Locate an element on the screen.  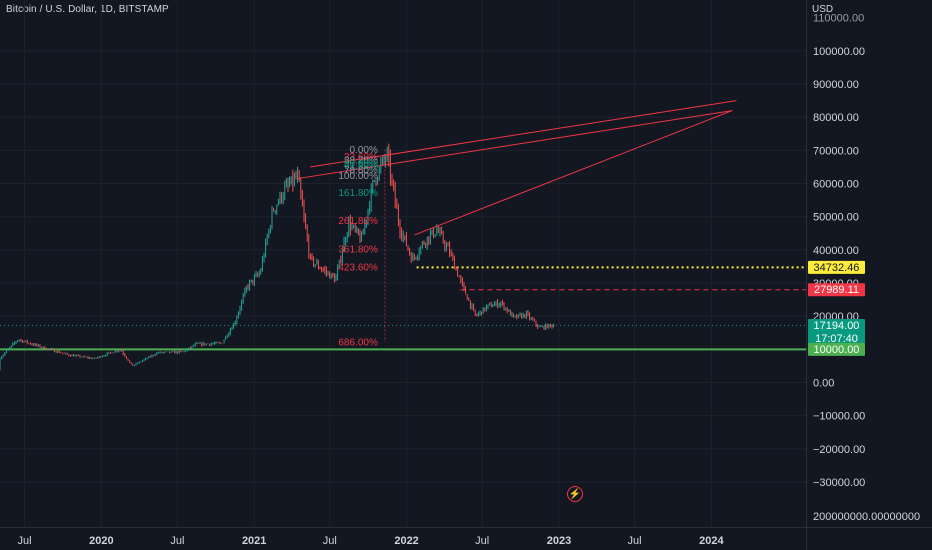
price-badge-countdown: 17:07:40 is located at coordinates (836, 339).